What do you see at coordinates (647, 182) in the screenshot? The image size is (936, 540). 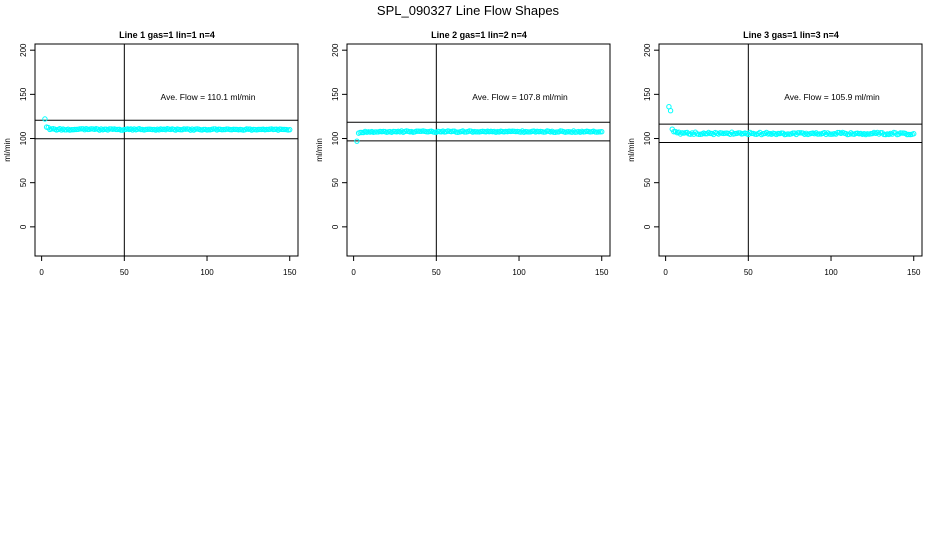 I see `panel-3-y-tick-label: 50` at bounding box center [647, 182].